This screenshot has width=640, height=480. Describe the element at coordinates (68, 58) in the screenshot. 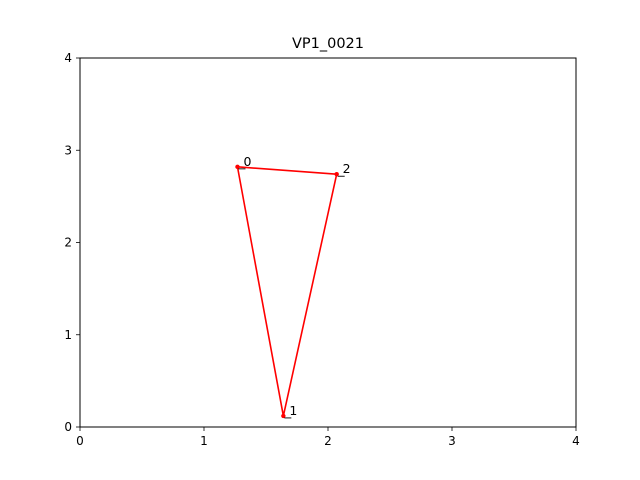

I see `y-tick-label: 4` at that location.